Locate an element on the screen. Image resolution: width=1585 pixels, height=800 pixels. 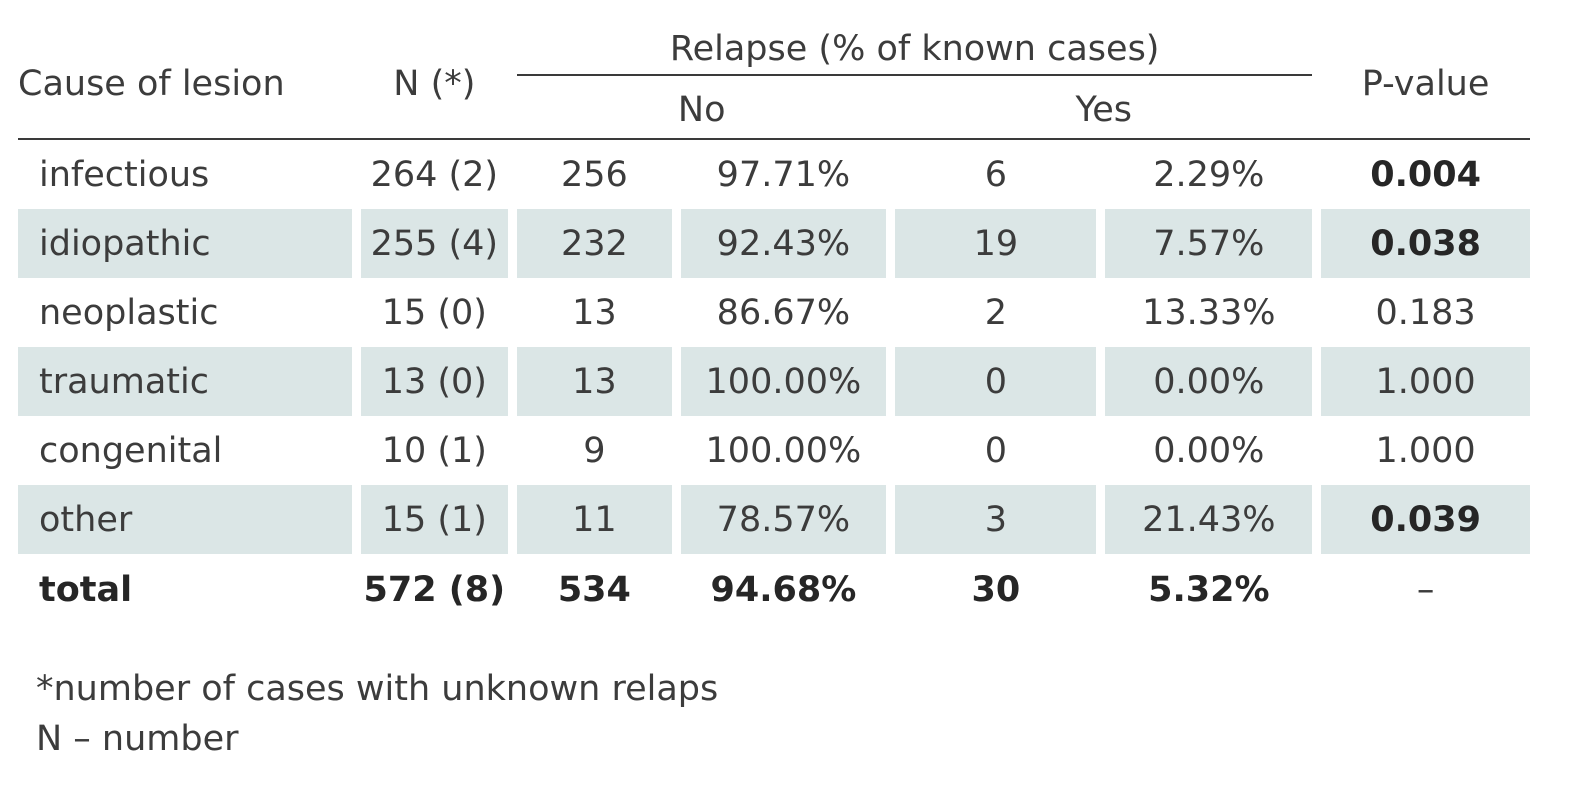
cell-yes-count: 19 is located at coordinates (996, 243).